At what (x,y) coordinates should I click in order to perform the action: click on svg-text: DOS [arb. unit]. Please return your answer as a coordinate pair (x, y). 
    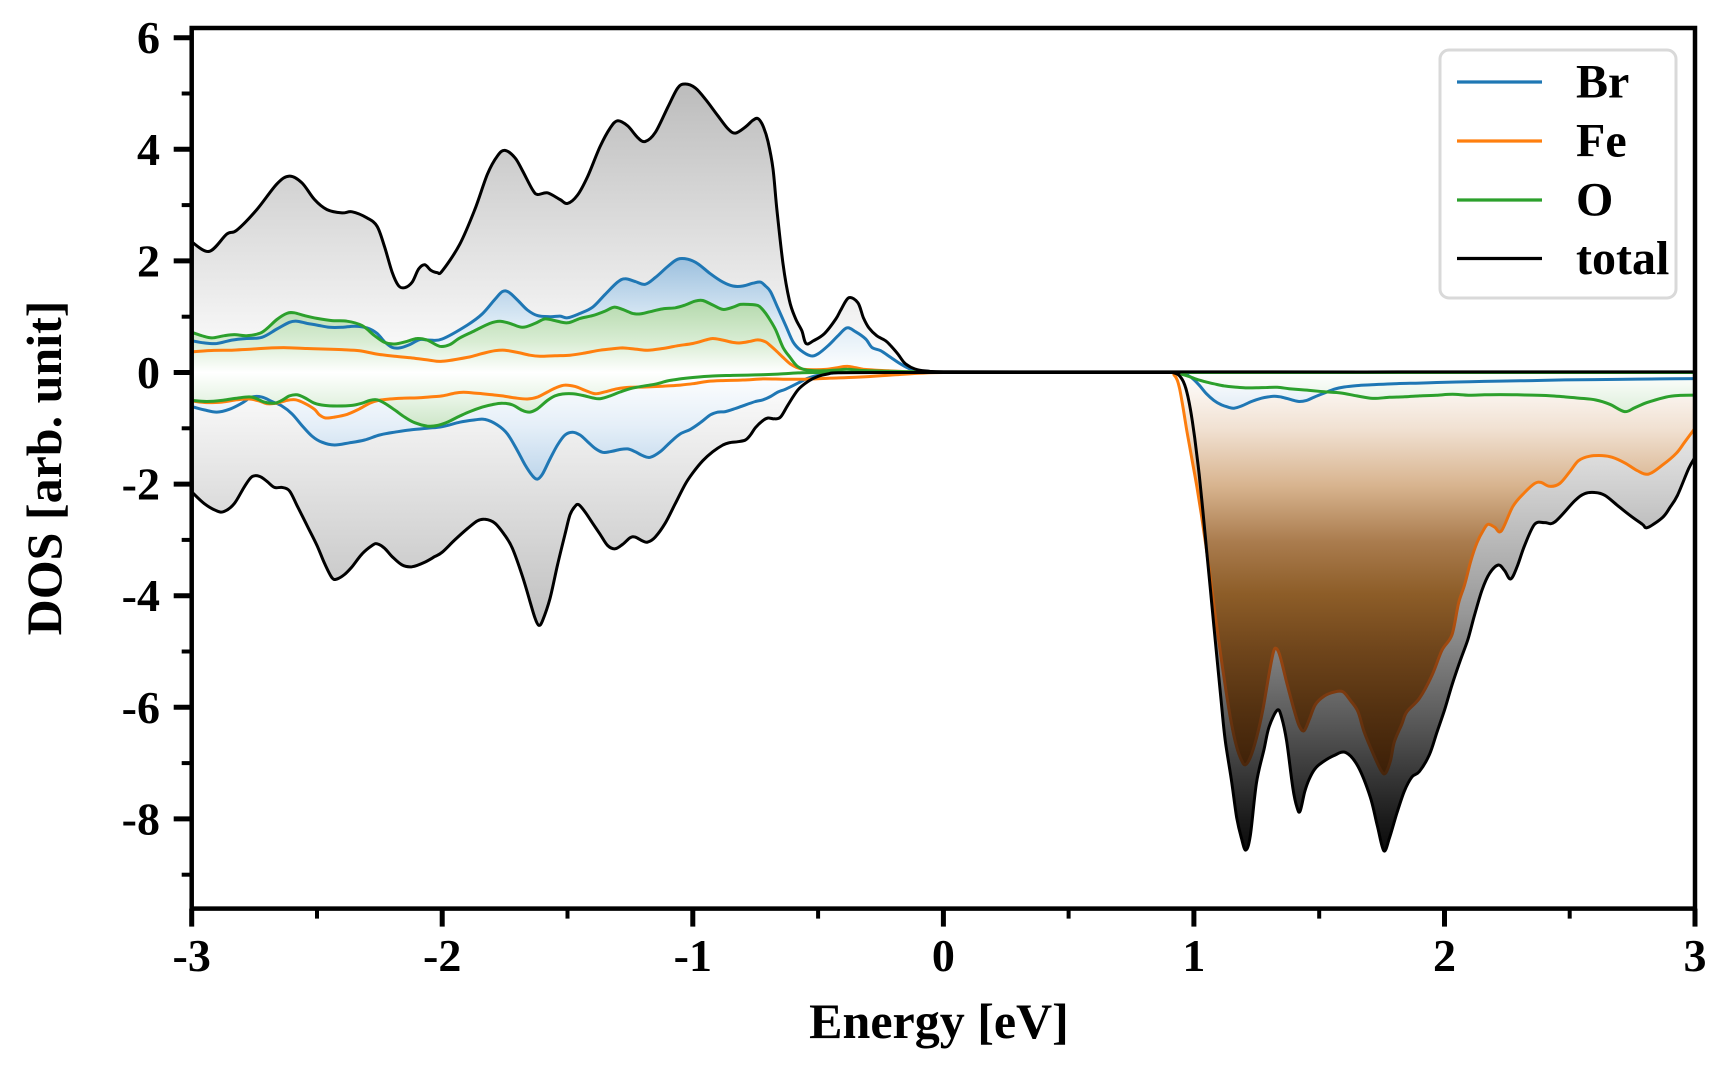
    Looking at the image, I should click on (44, 468).